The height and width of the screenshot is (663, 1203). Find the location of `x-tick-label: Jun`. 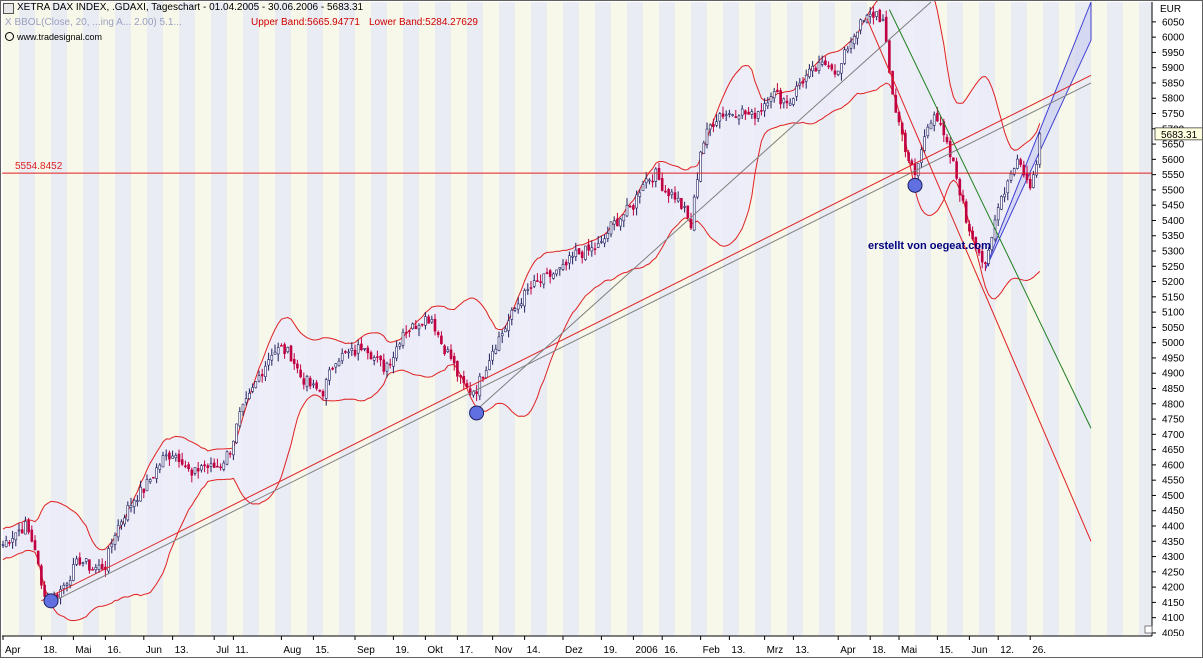

x-tick-label: Jun is located at coordinates (154, 650).